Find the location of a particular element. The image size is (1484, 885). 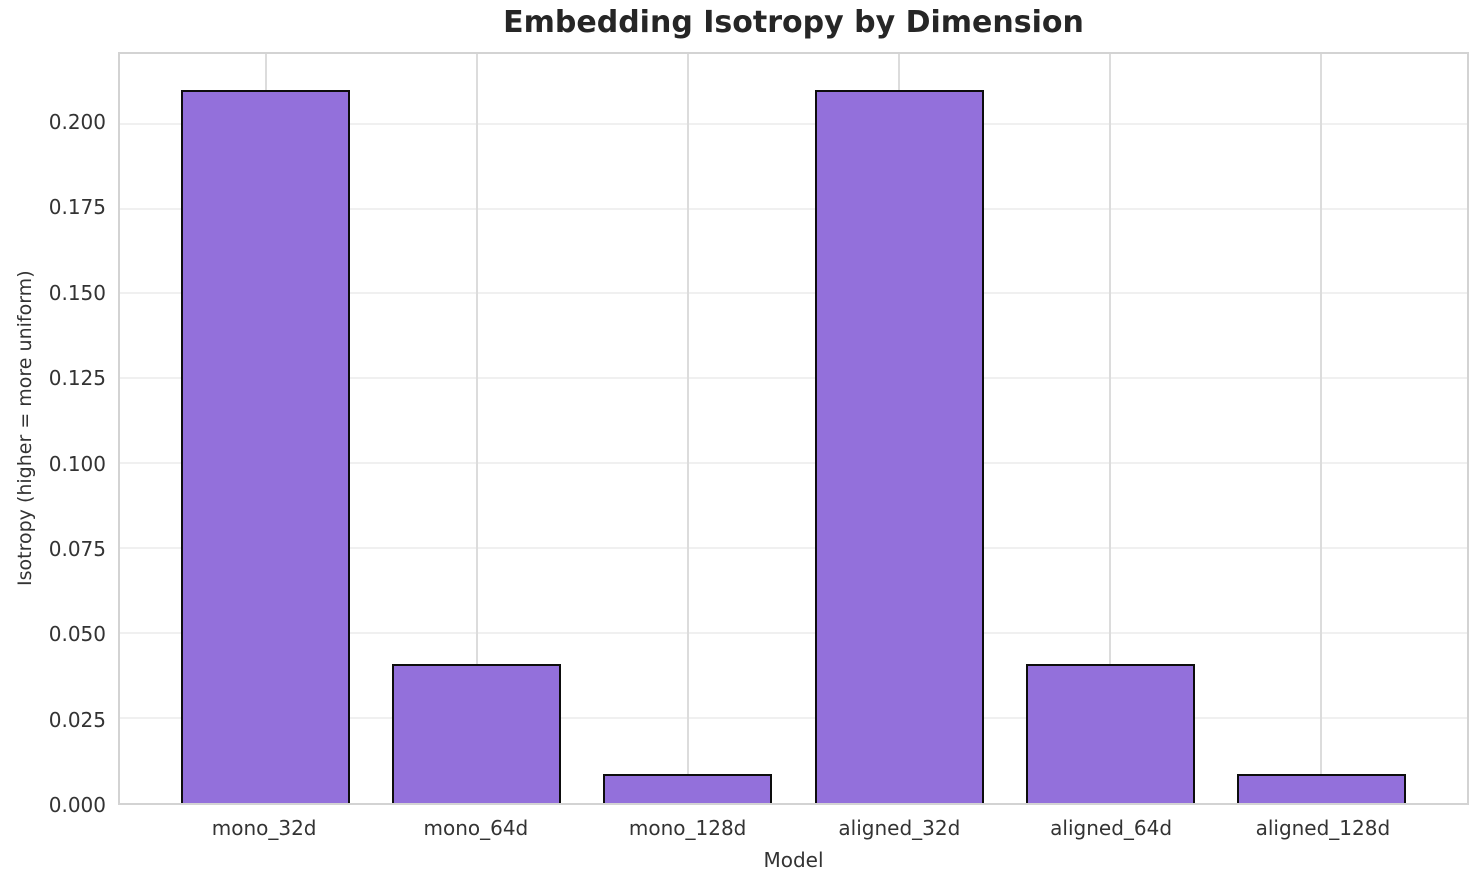

x-tick-label-mono_128d: mono_128d is located at coordinates (687, 828).